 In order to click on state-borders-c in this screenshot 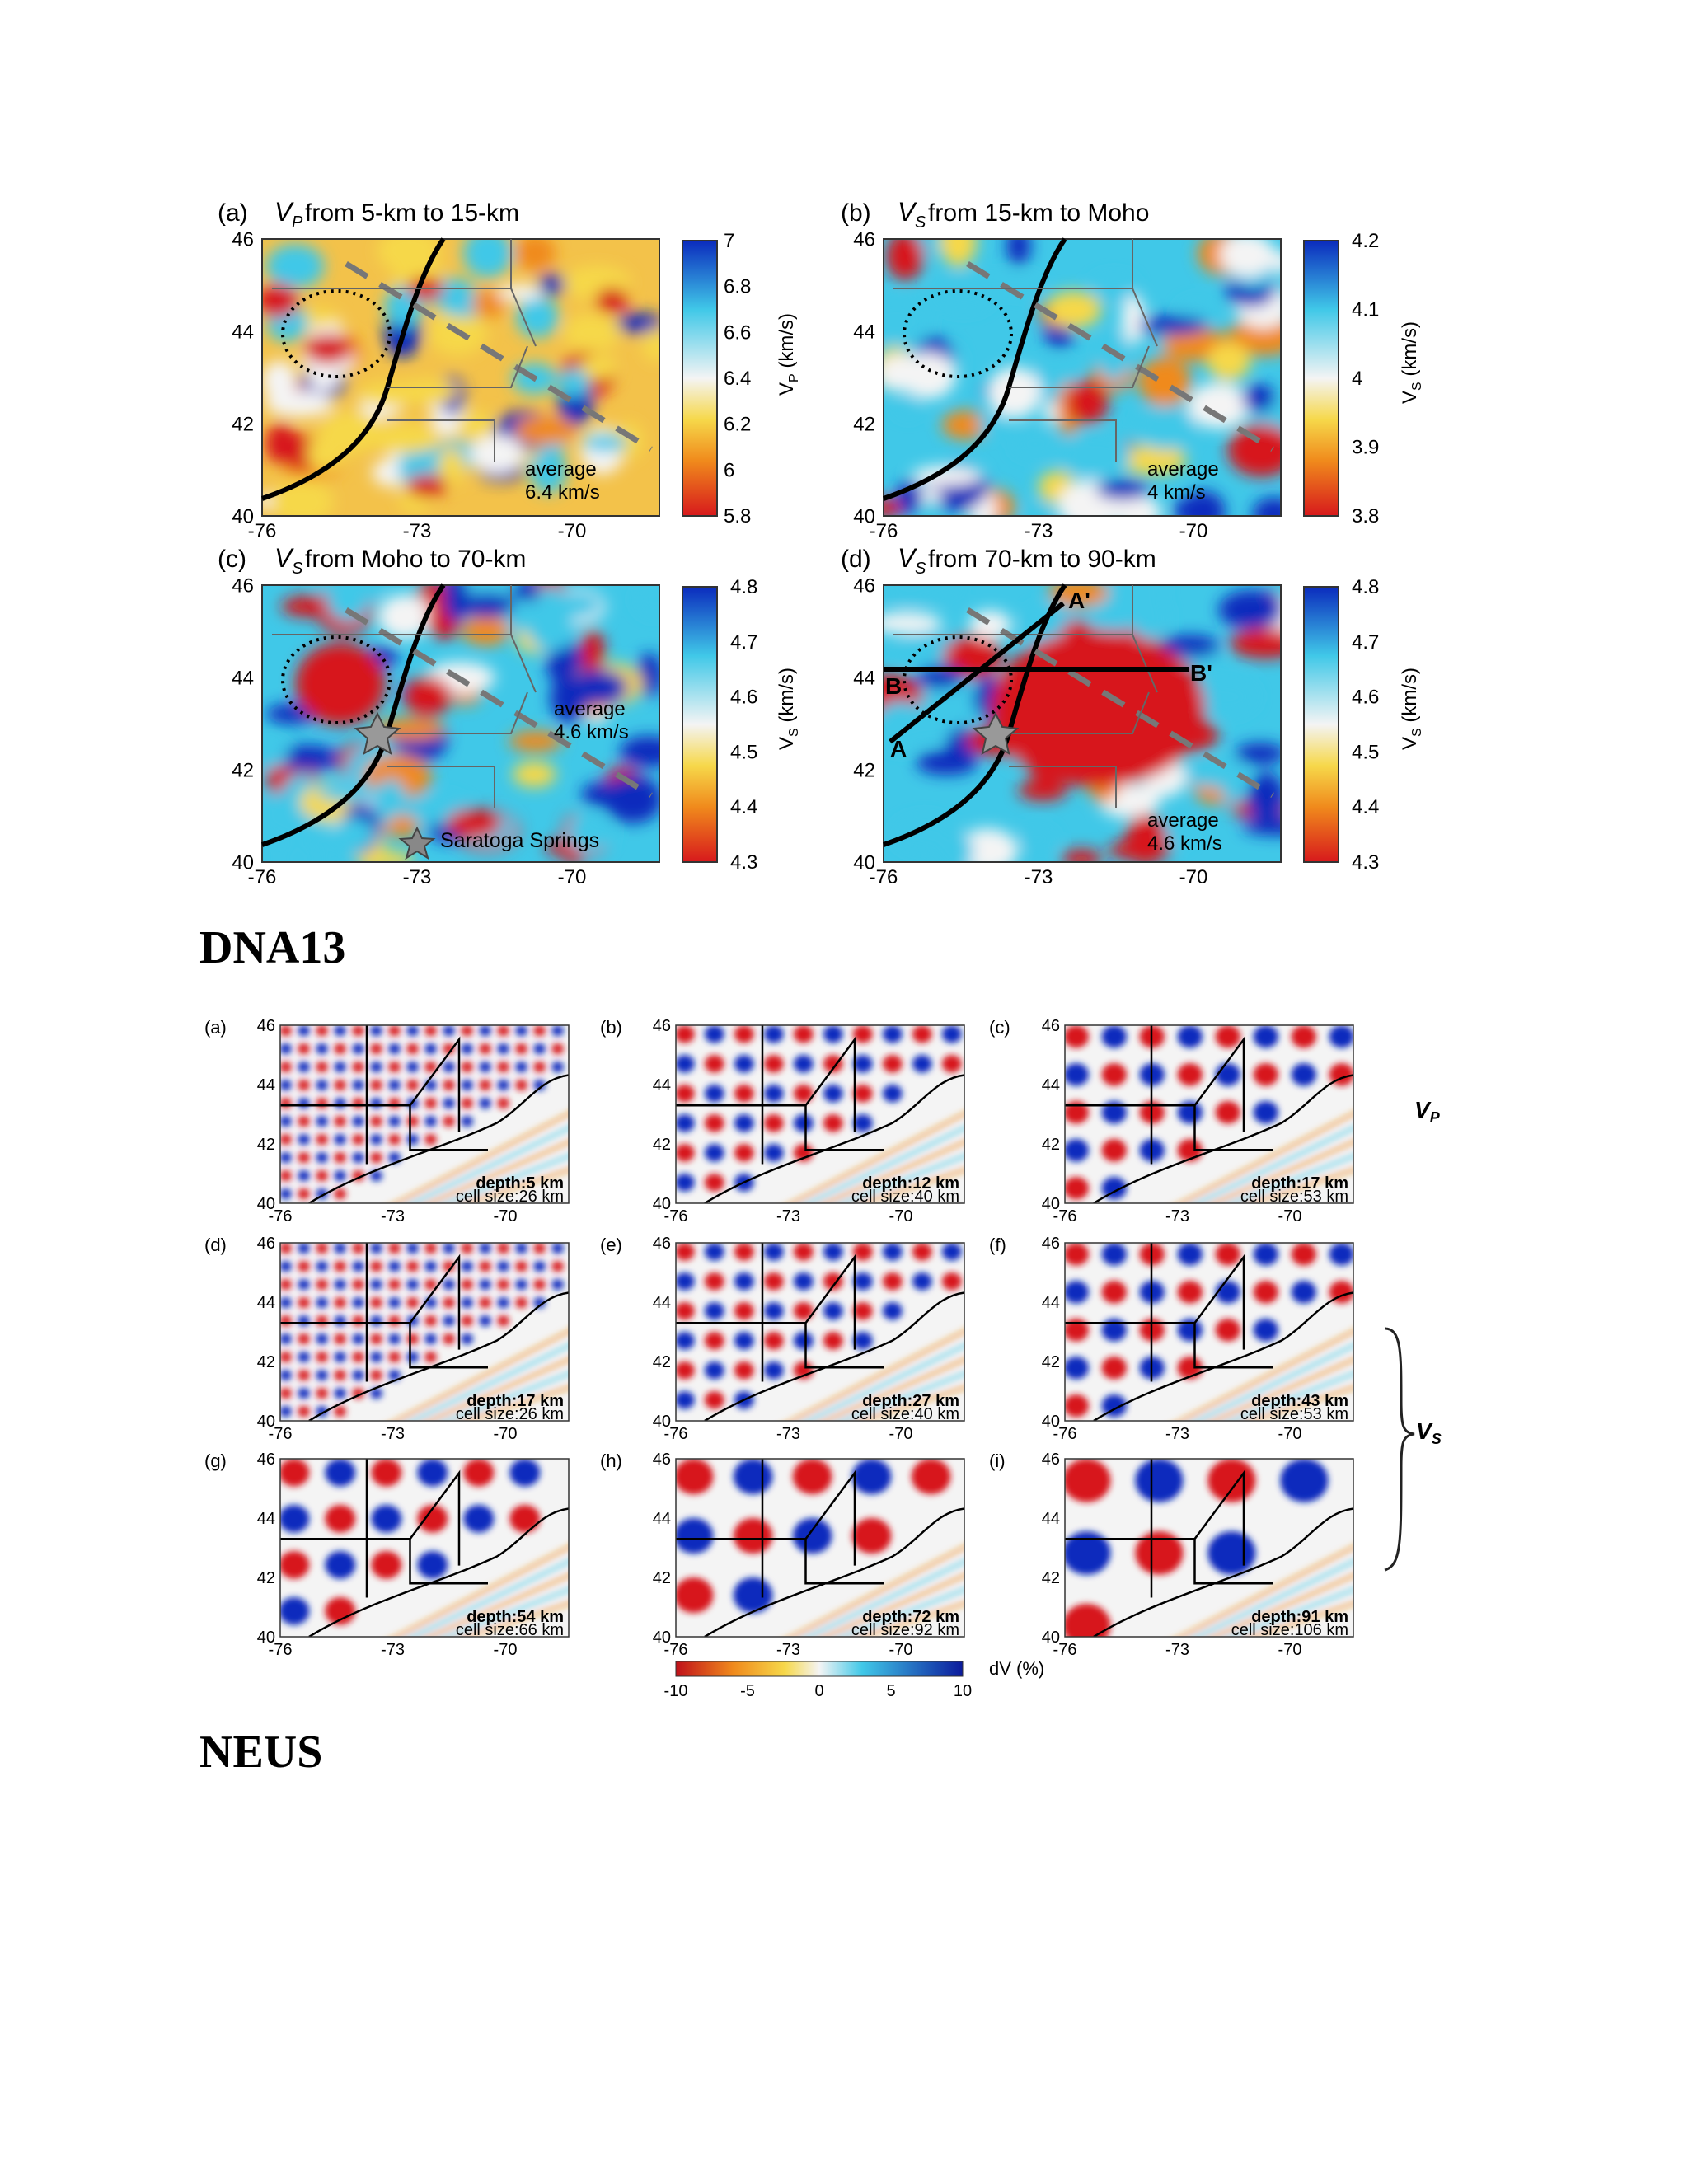, I will do `click(404, 696)`.